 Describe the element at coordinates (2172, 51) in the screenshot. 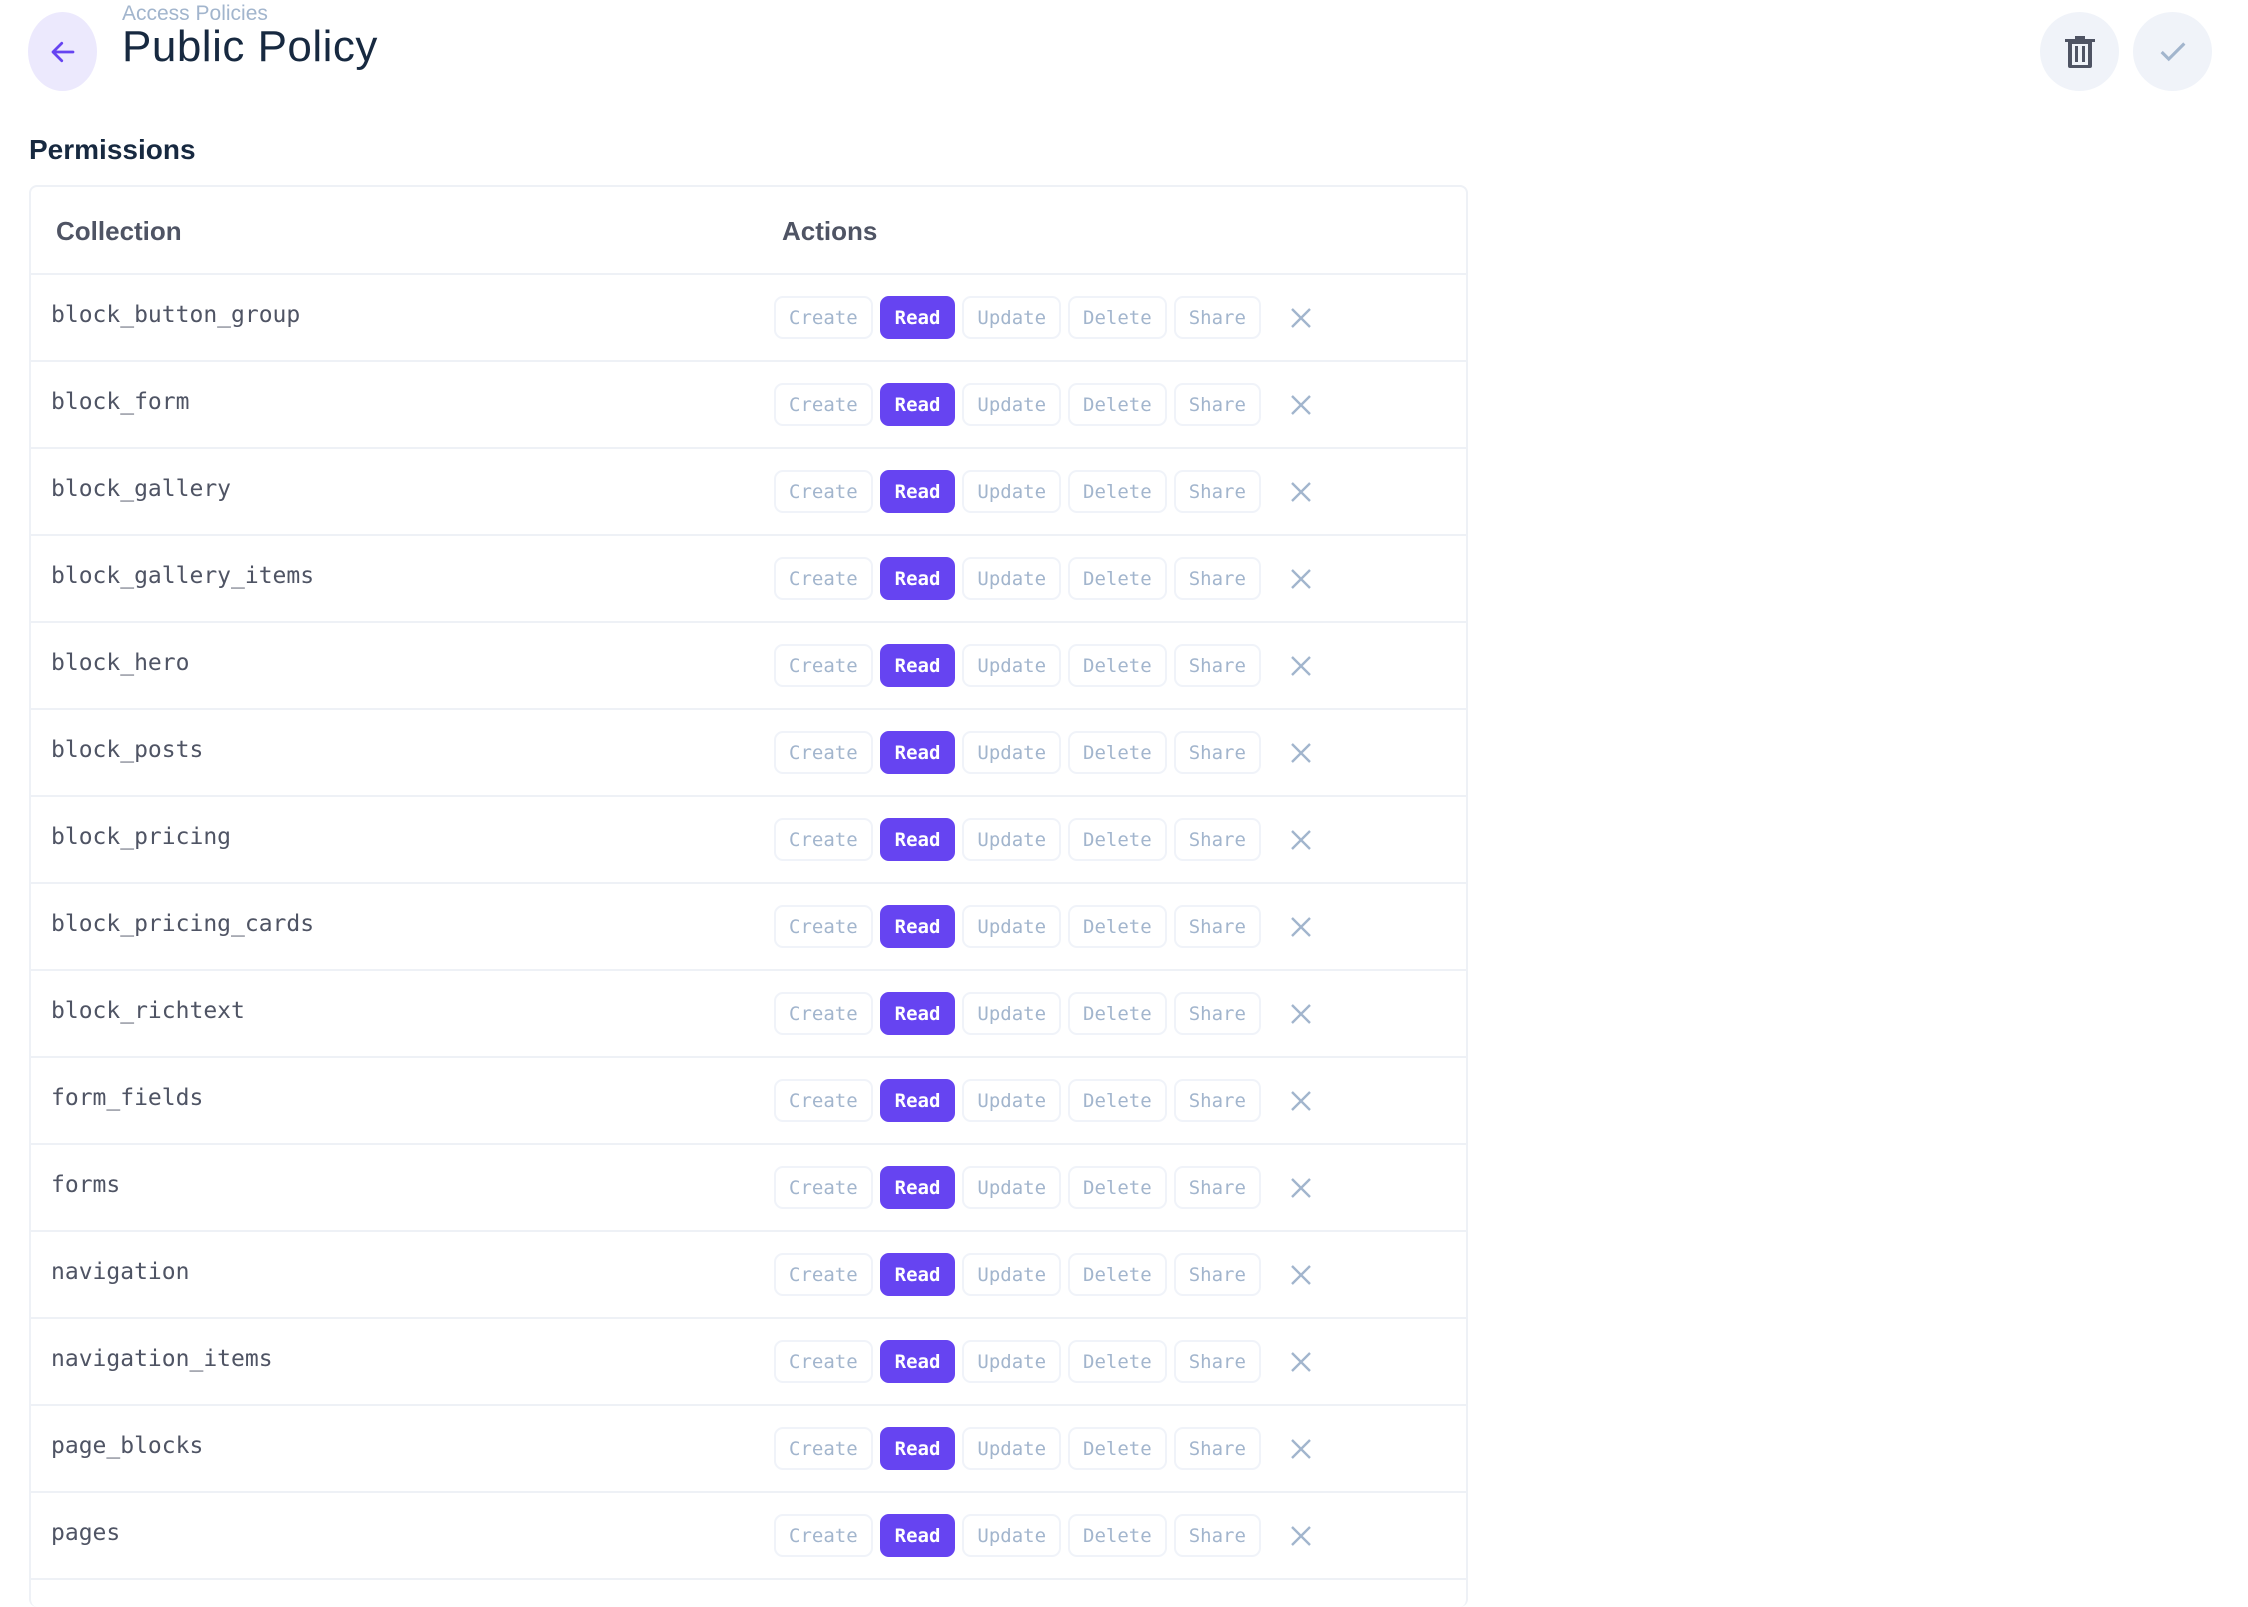

I see `save-button` at that location.